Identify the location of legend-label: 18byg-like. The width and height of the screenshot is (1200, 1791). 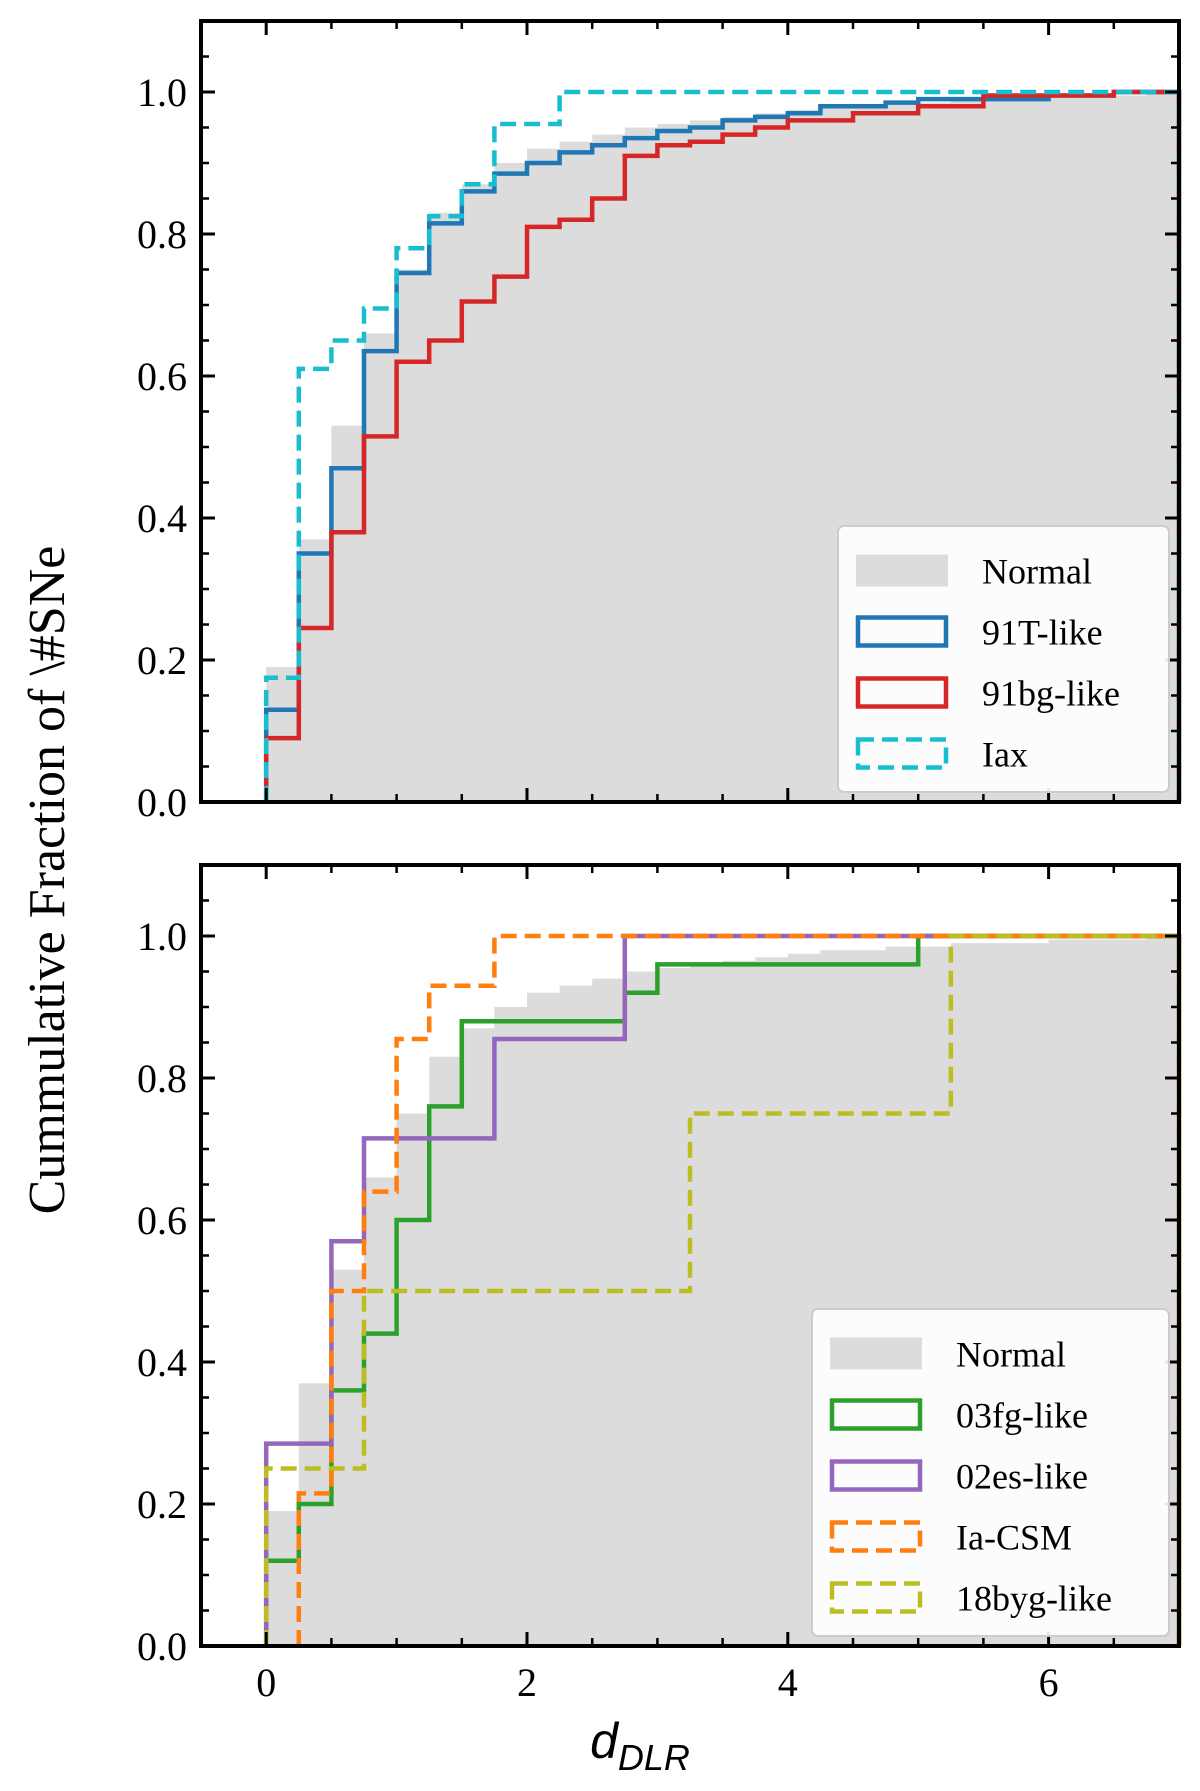
(1034, 1599).